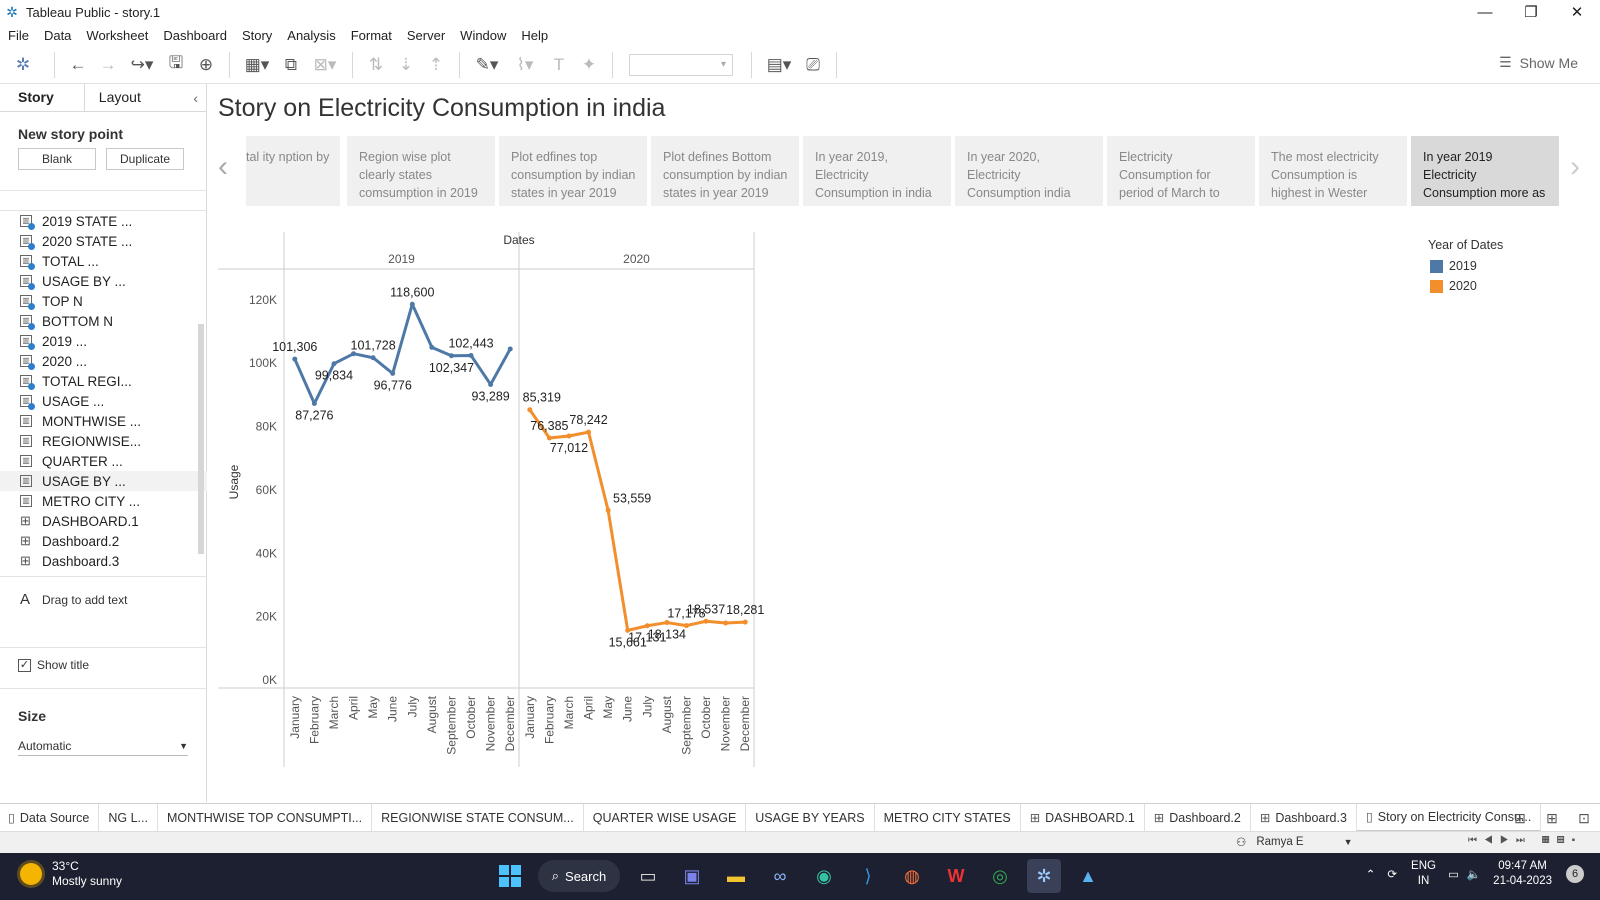 The image size is (1600, 900). I want to click on menu-item-server: Server, so click(426, 35).